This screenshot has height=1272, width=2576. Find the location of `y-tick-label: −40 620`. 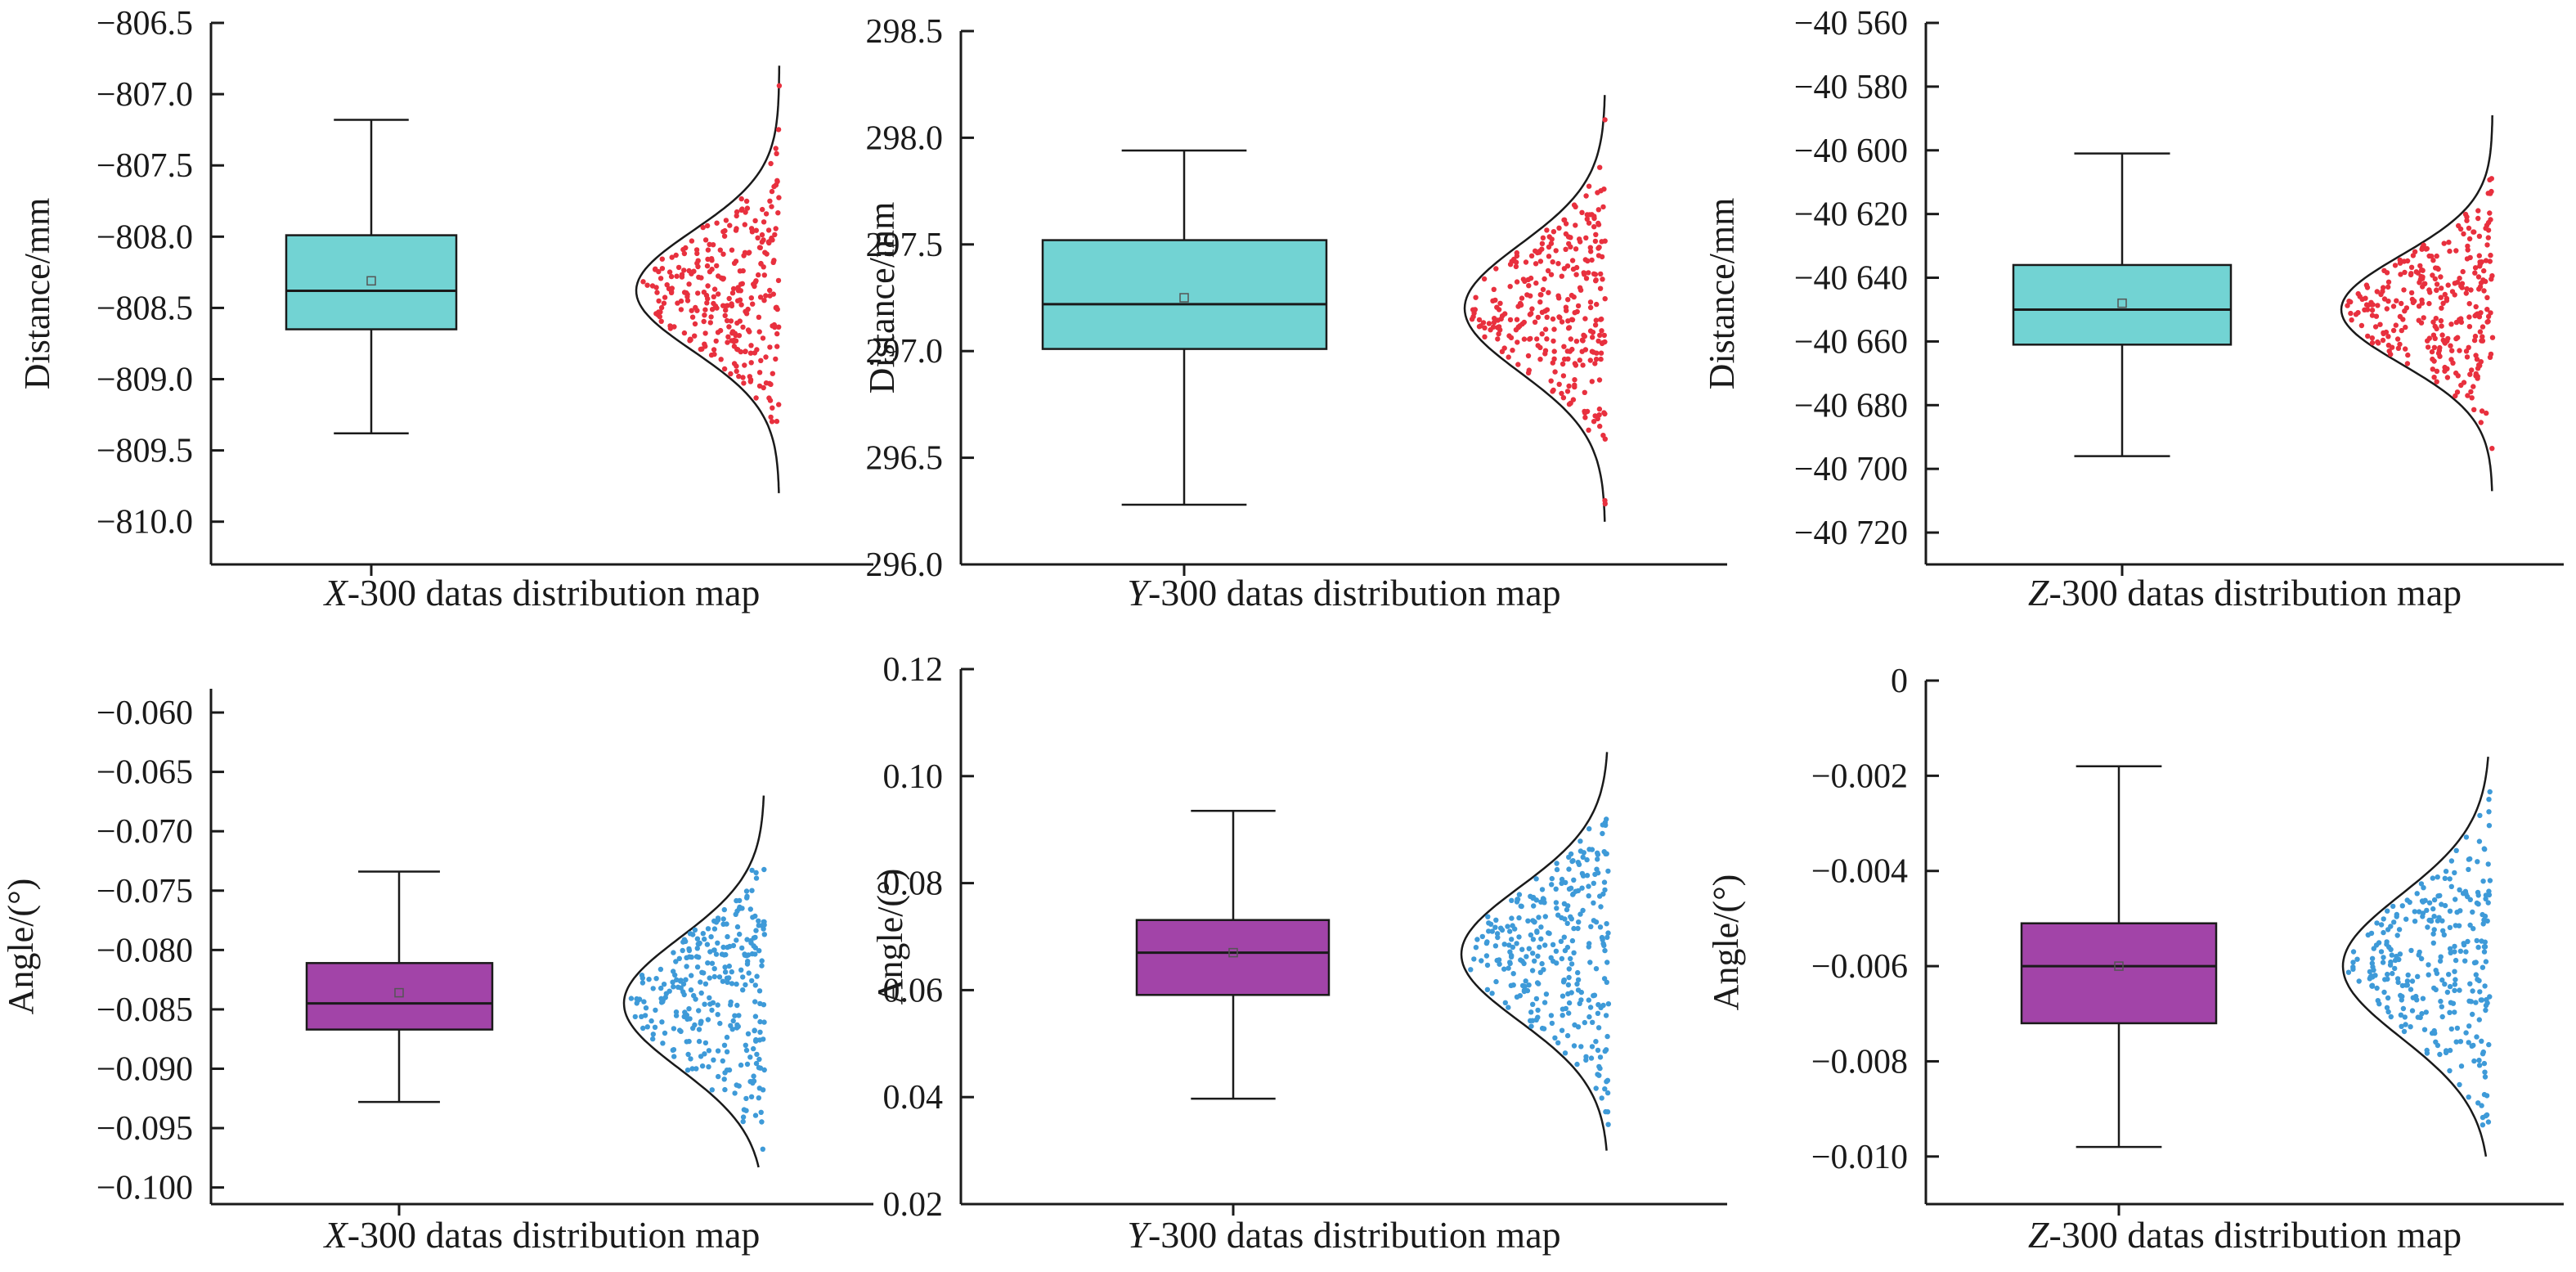

y-tick-label: −40 620 is located at coordinates (1851, 215).